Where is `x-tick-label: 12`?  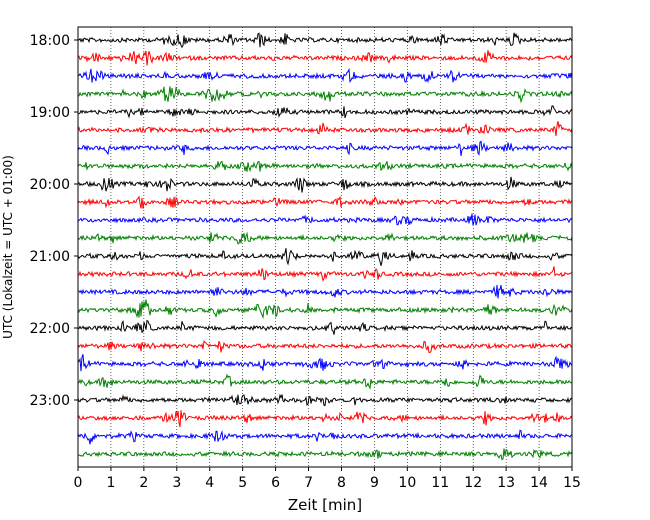
x-tick-label: 12 is located at coordinates (473, 483).